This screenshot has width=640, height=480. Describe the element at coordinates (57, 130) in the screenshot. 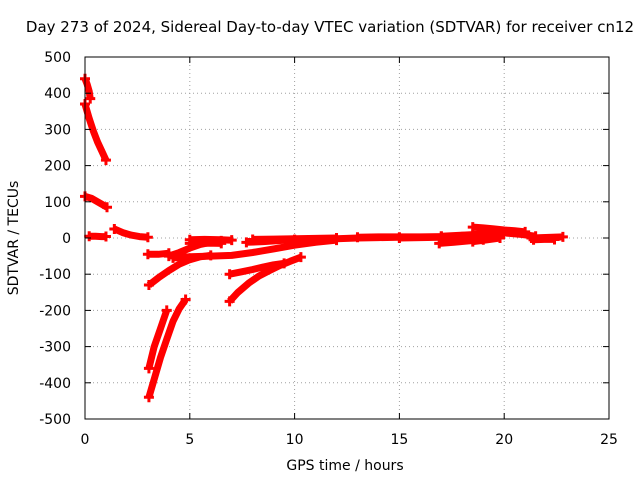

I see `y-tick-label: 300` at that location.